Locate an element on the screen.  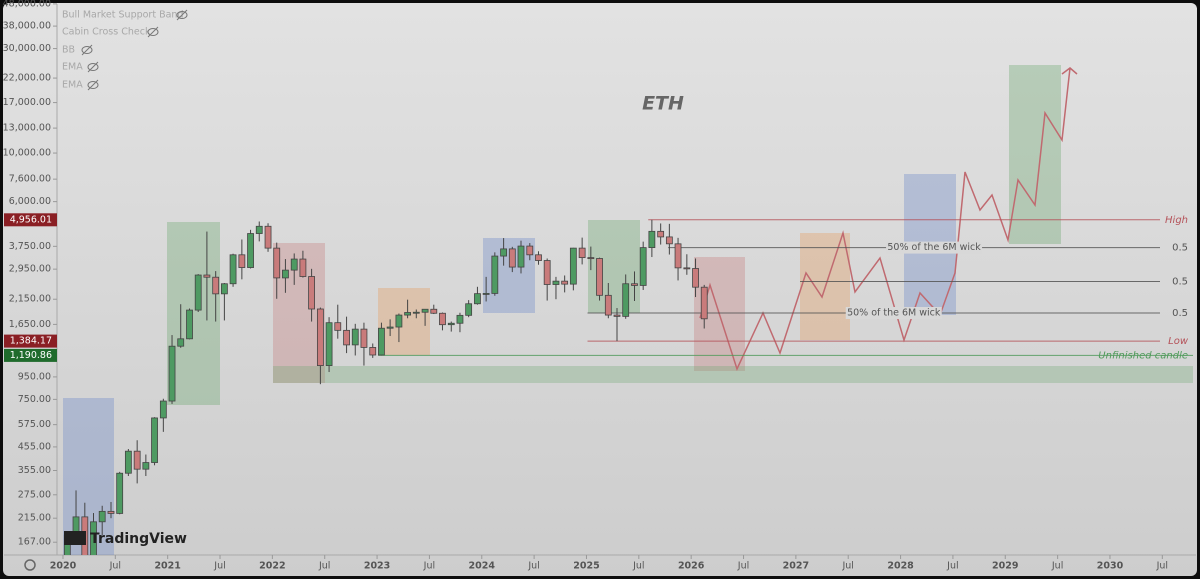
y-tick-label: 215.00 is located at coordinates (34, 518).